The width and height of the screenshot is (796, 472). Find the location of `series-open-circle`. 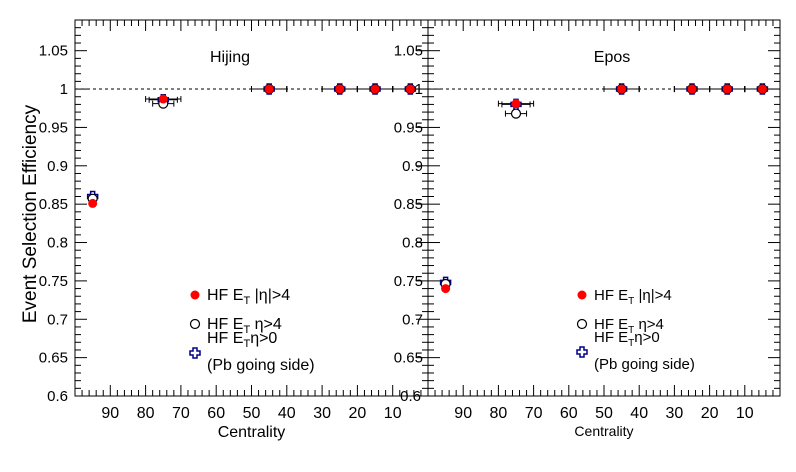

series-open-circle is located at coordinates (258, 143).